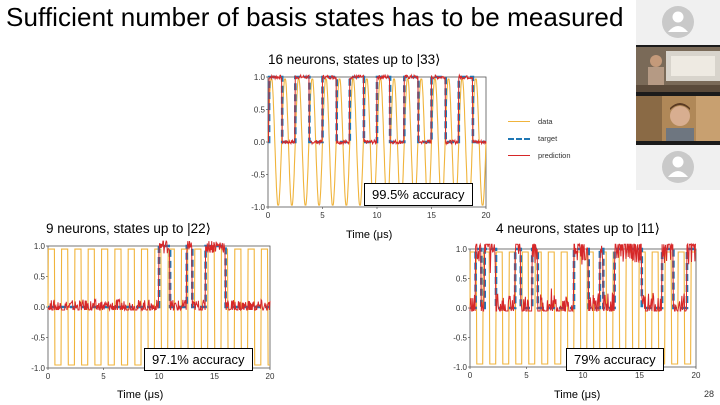  I want to click on page-number: 28, so click(708, 394).